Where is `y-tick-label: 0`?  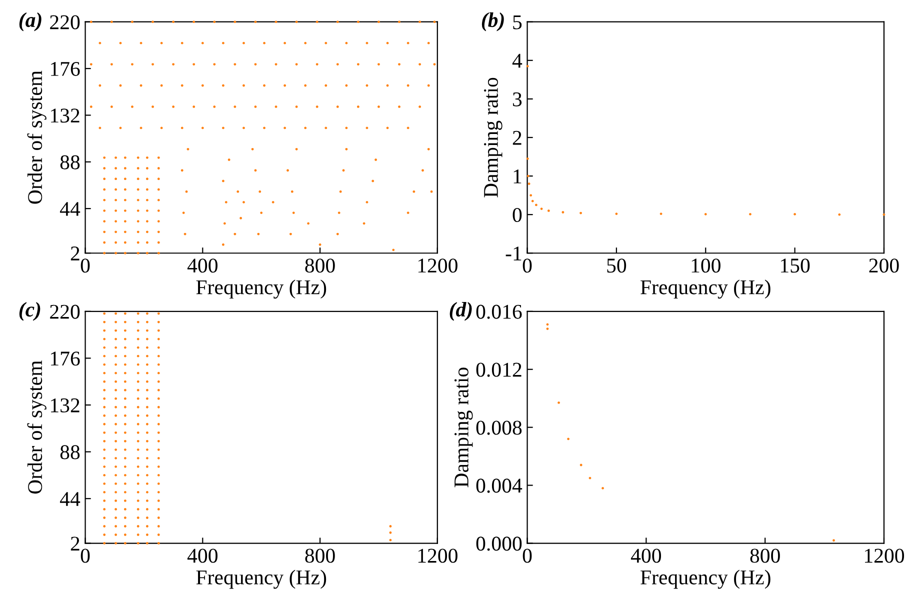
y-tick-label: 0 is located at coordinates (517, 215).